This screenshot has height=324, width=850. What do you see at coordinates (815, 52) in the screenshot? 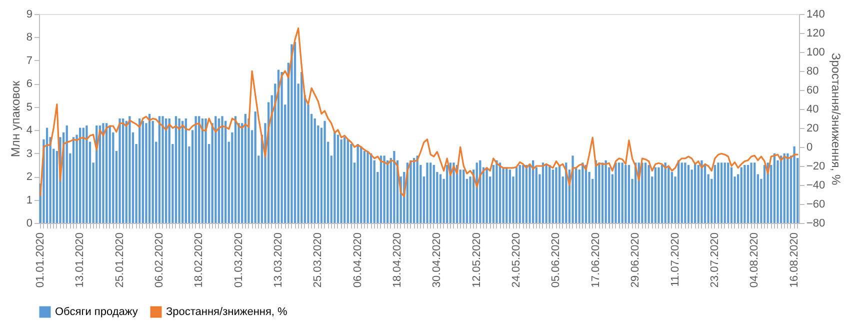
I see `y2-tick-label: 100` at bounding box center [815, 52].